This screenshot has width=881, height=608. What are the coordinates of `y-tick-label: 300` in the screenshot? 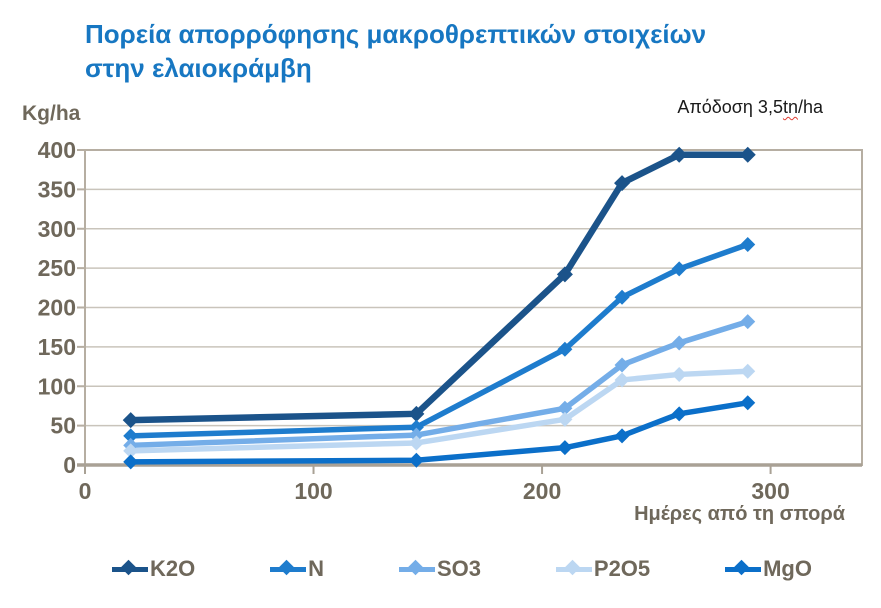 It's located at (57, 229).